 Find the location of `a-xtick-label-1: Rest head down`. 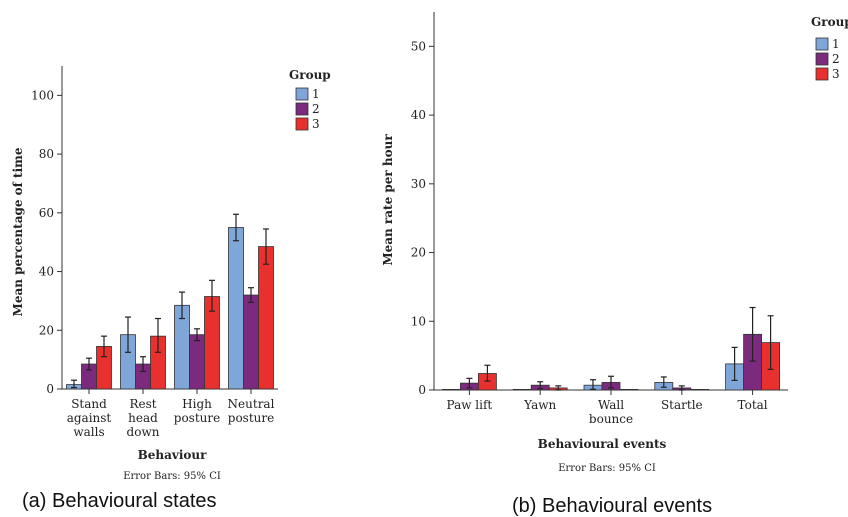

a-xtick-label-1: Rest head down is located at coordinates (143, 418).